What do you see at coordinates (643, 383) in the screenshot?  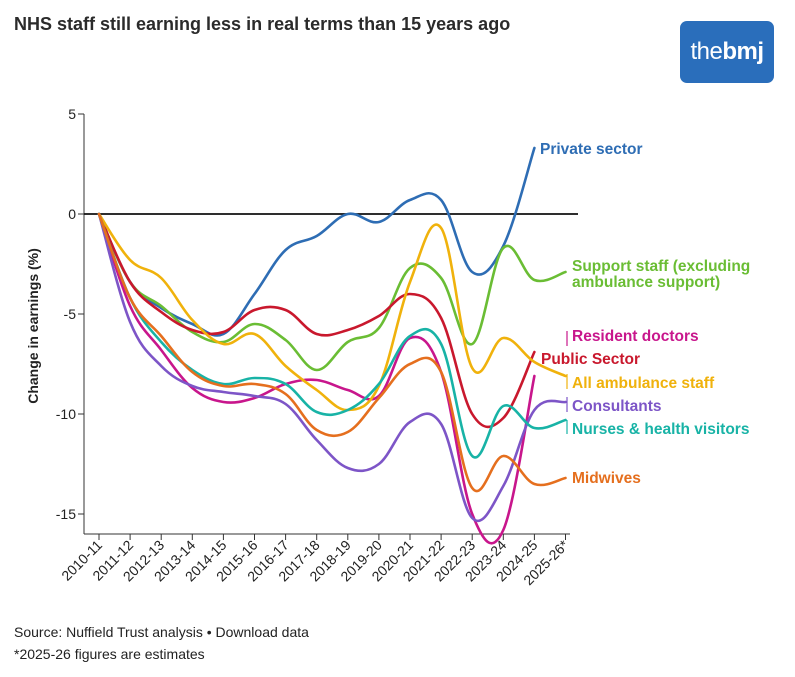 I see `series-label-all-ambulance-staff: All ambulance staff` at bounding box center [643, 383].